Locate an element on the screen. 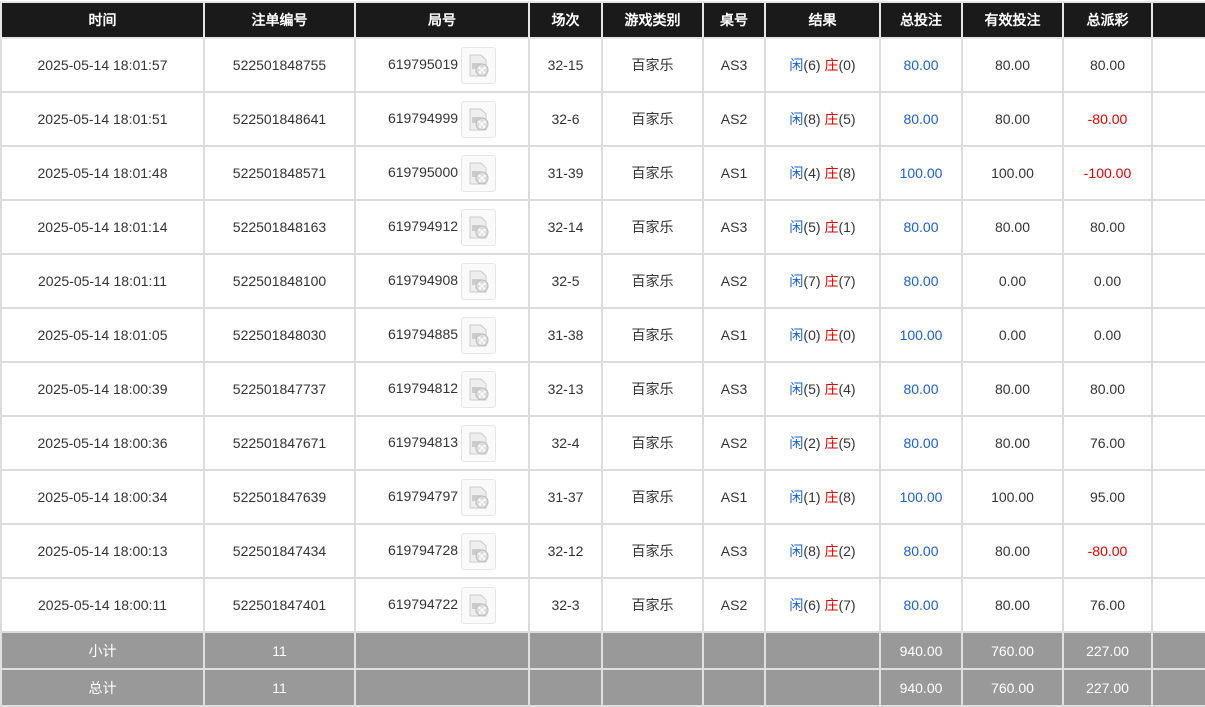 The height and width of the screenshot is (707, 1205). total-bet-cell: 100.00 is located at coordinates (921, 497).